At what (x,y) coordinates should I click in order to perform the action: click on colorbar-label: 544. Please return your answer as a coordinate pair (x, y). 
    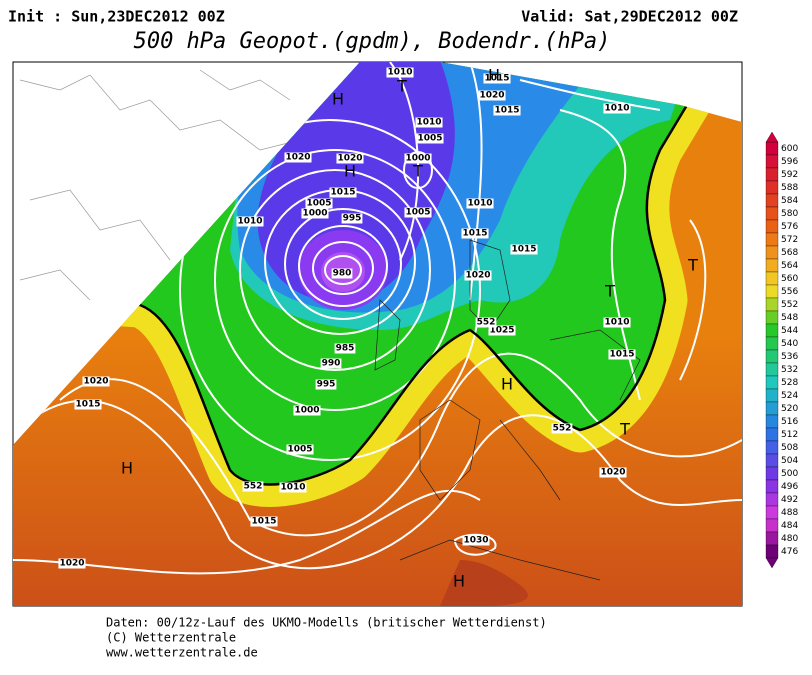
    Looking at the image, I should click on (789, 331).